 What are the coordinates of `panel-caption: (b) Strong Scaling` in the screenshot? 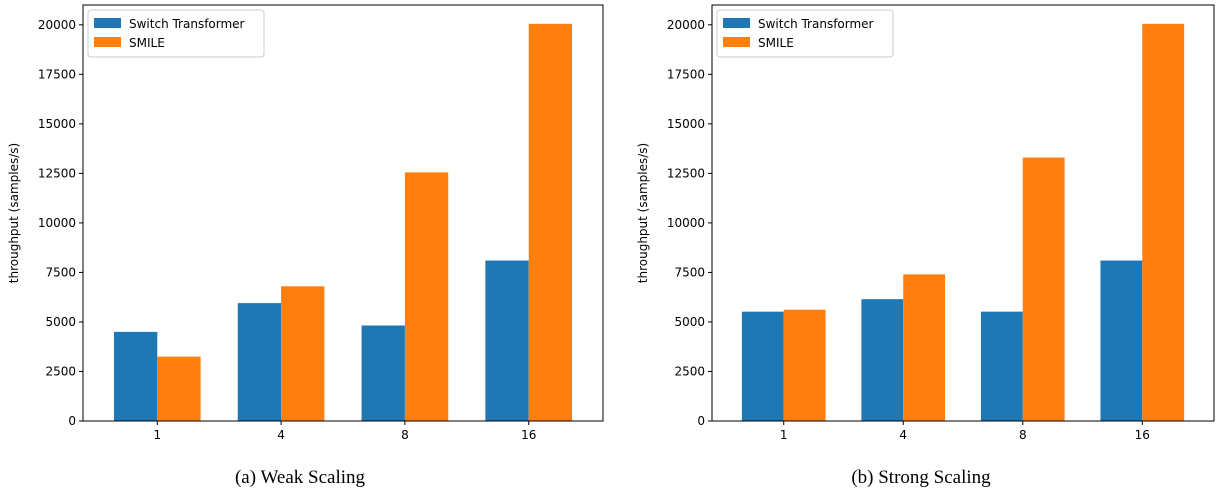 It's located at (921, 477).